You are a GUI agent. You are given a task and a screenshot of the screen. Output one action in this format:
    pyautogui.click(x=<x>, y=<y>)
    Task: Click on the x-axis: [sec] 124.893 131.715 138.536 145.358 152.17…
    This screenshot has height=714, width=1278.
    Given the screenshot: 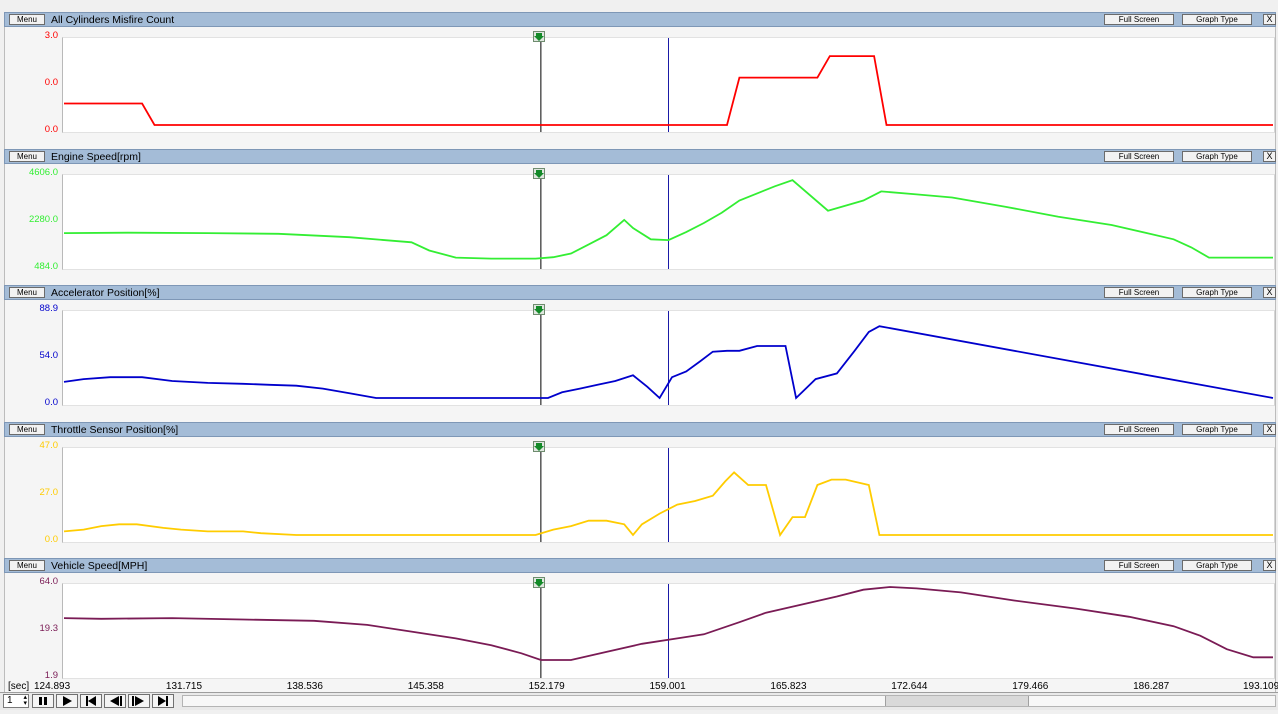 What is the action you would take?
    pyautogui.click(x=639, y=687)
    